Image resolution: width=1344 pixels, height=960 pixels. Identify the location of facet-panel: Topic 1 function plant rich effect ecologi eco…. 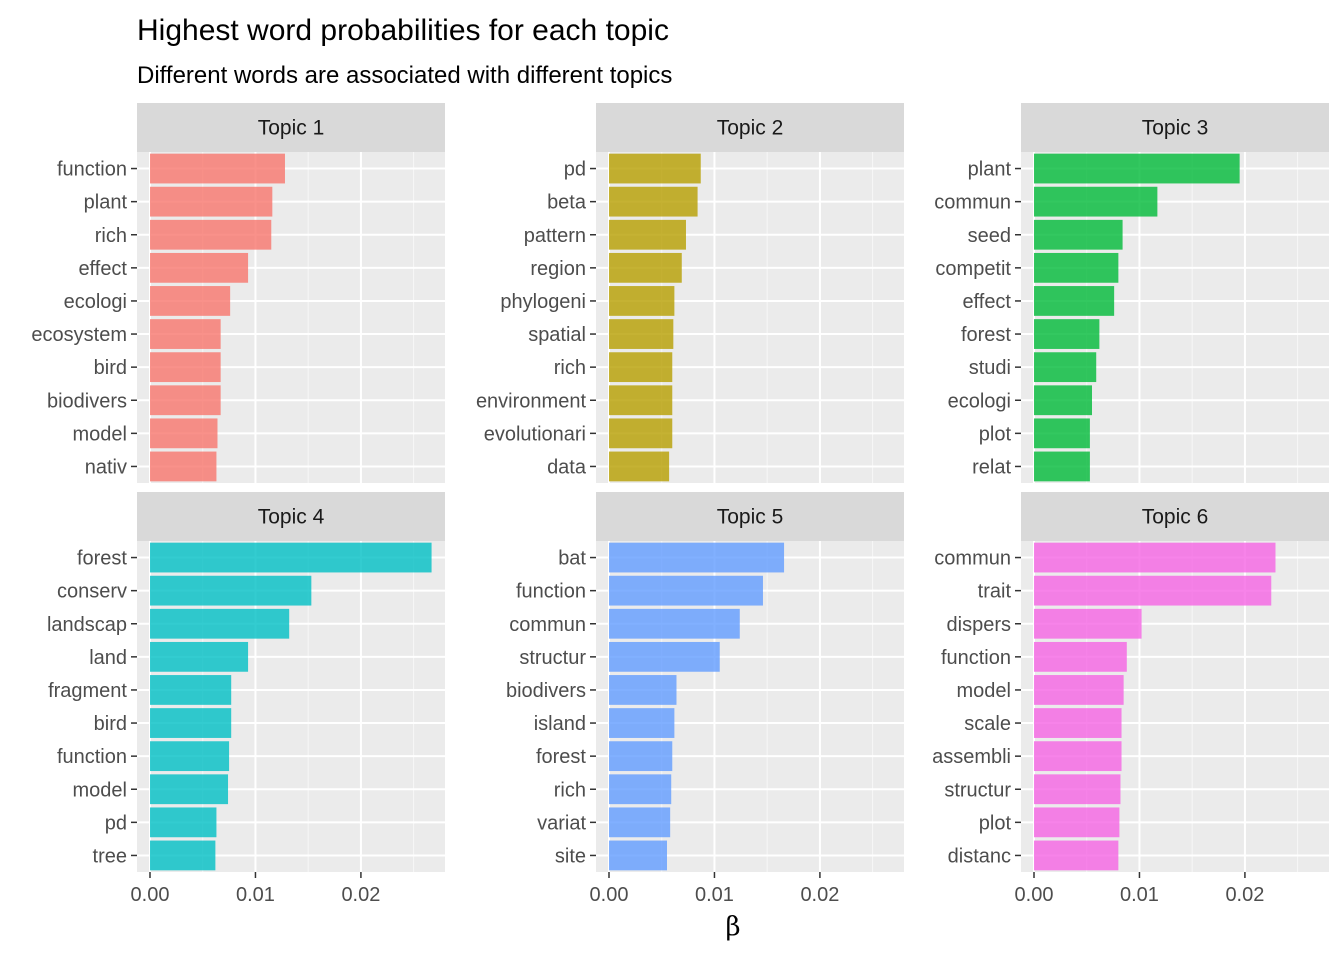
(238, 293).